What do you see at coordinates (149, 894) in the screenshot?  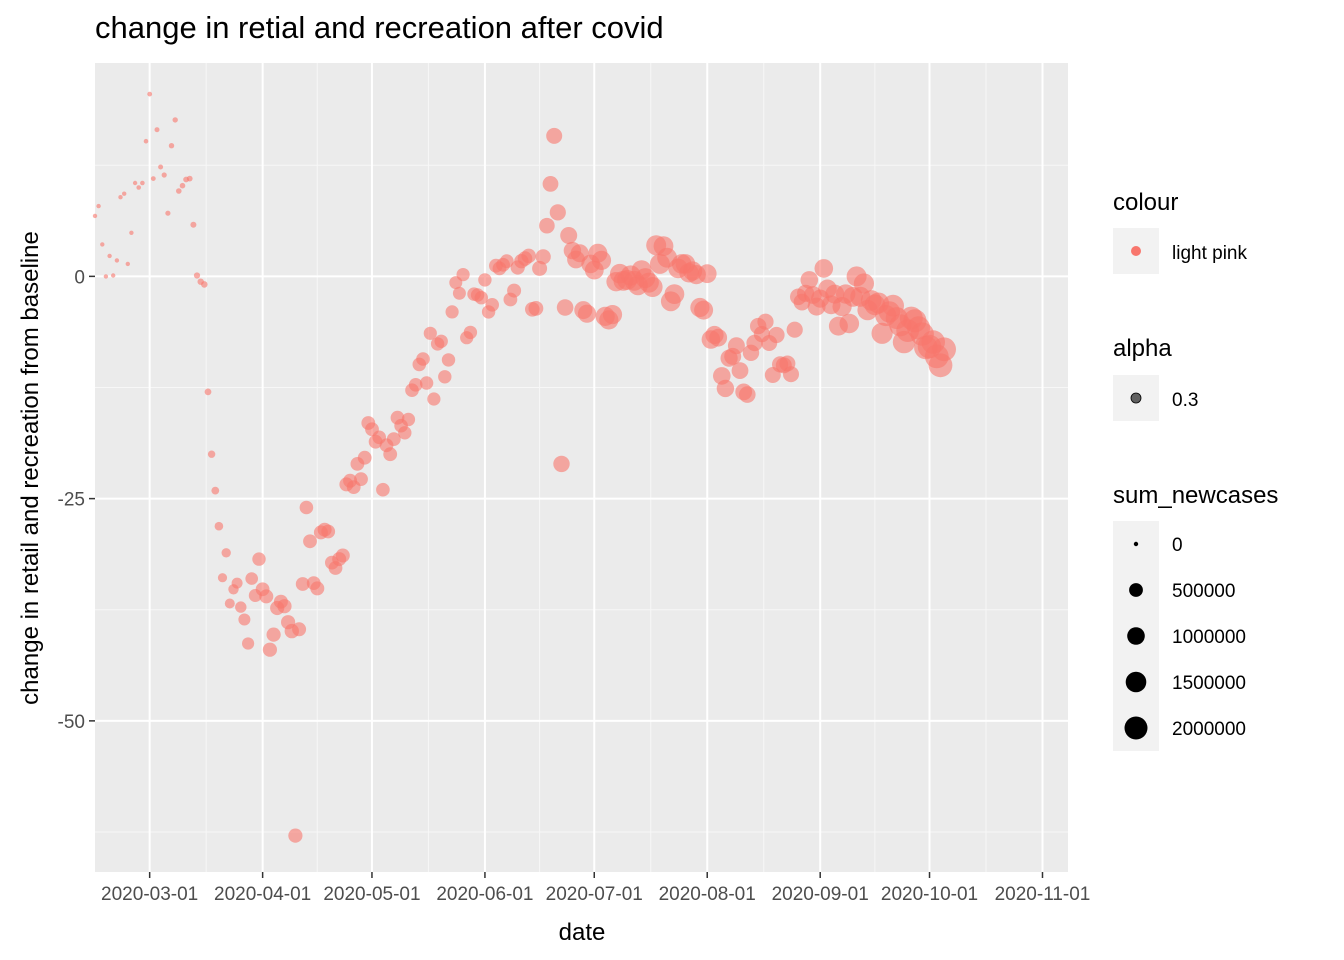 I see `x-tick-label: 2020-03-01` at bounding box center [149, 894].